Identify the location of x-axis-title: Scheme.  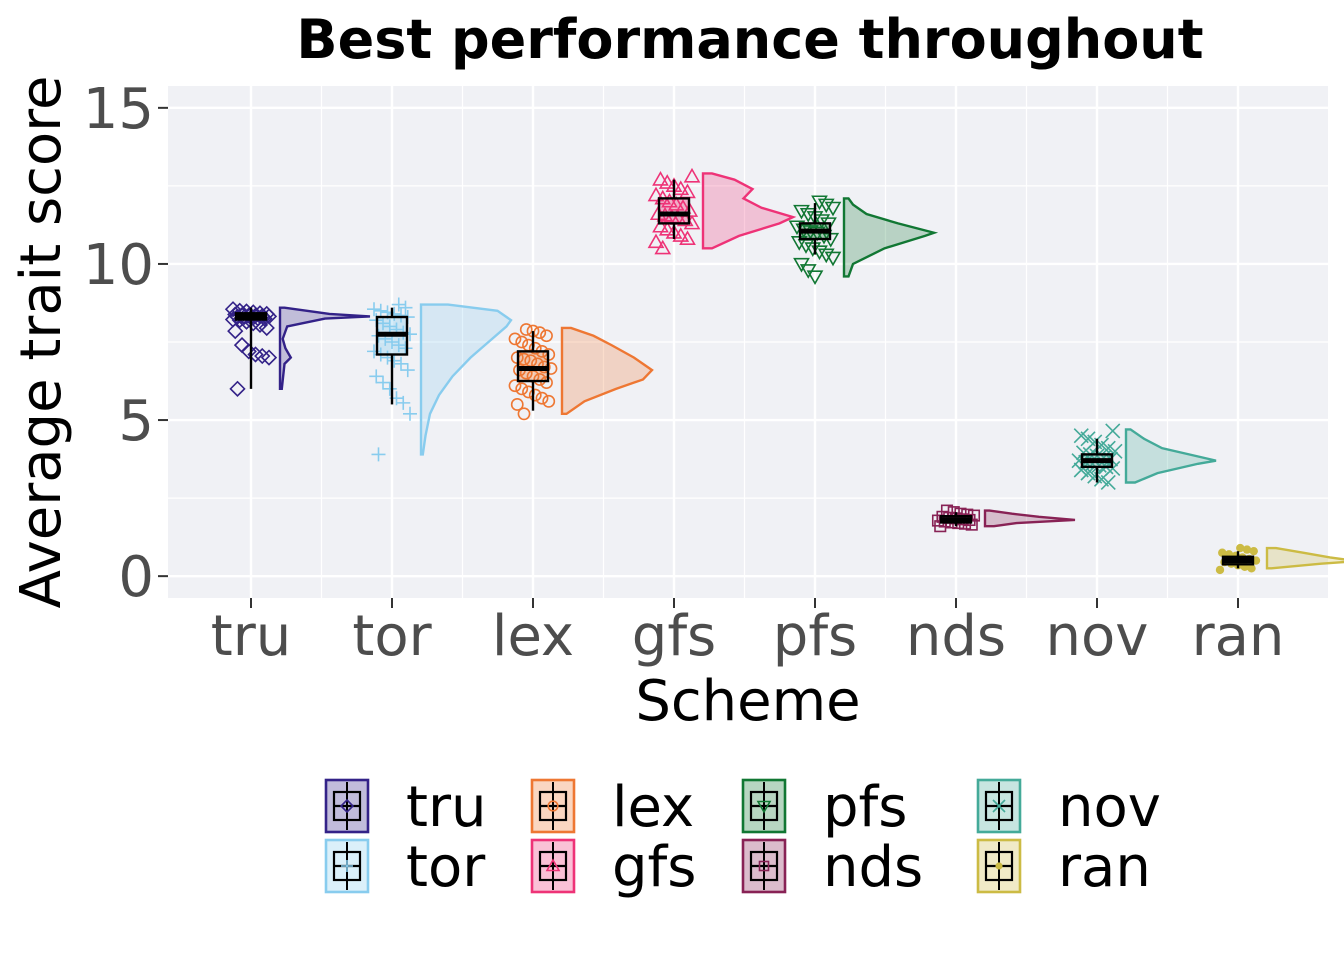
(747, 701).